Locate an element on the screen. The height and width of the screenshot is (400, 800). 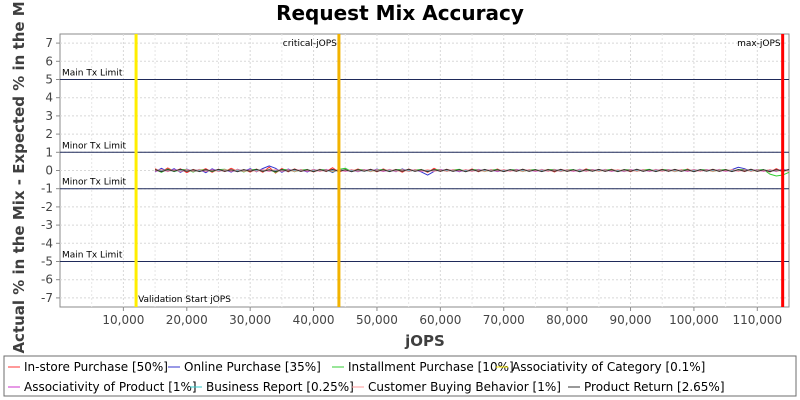
x-tick-label: 20,000 is located at coordinates (187, 320).